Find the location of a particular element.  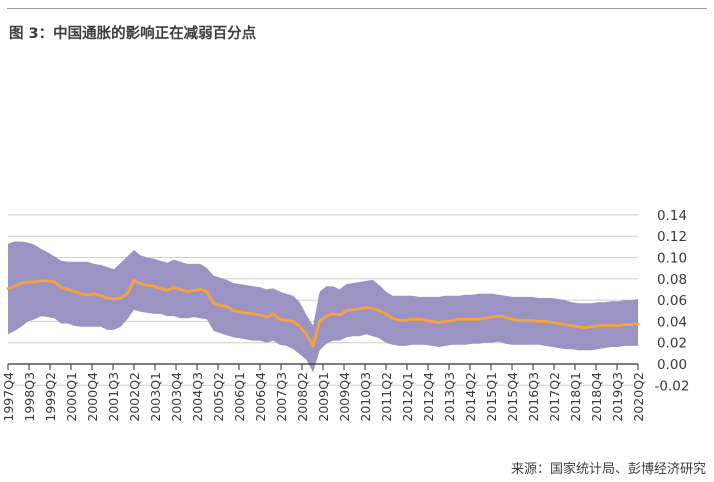

y-tick-label: 0.06 is located at coordinates (672, 301).